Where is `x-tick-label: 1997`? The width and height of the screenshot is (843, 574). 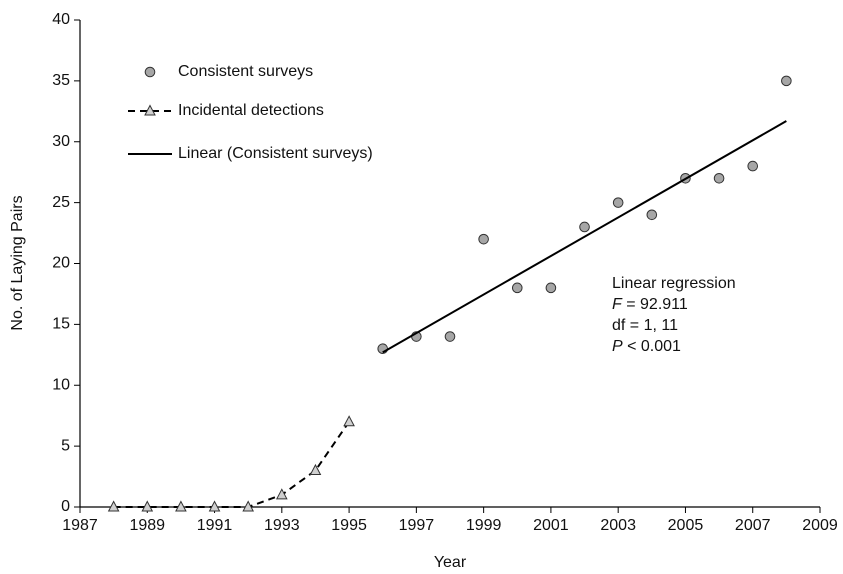 x-tick-label: 1997 is located at coordinates (417, 525).